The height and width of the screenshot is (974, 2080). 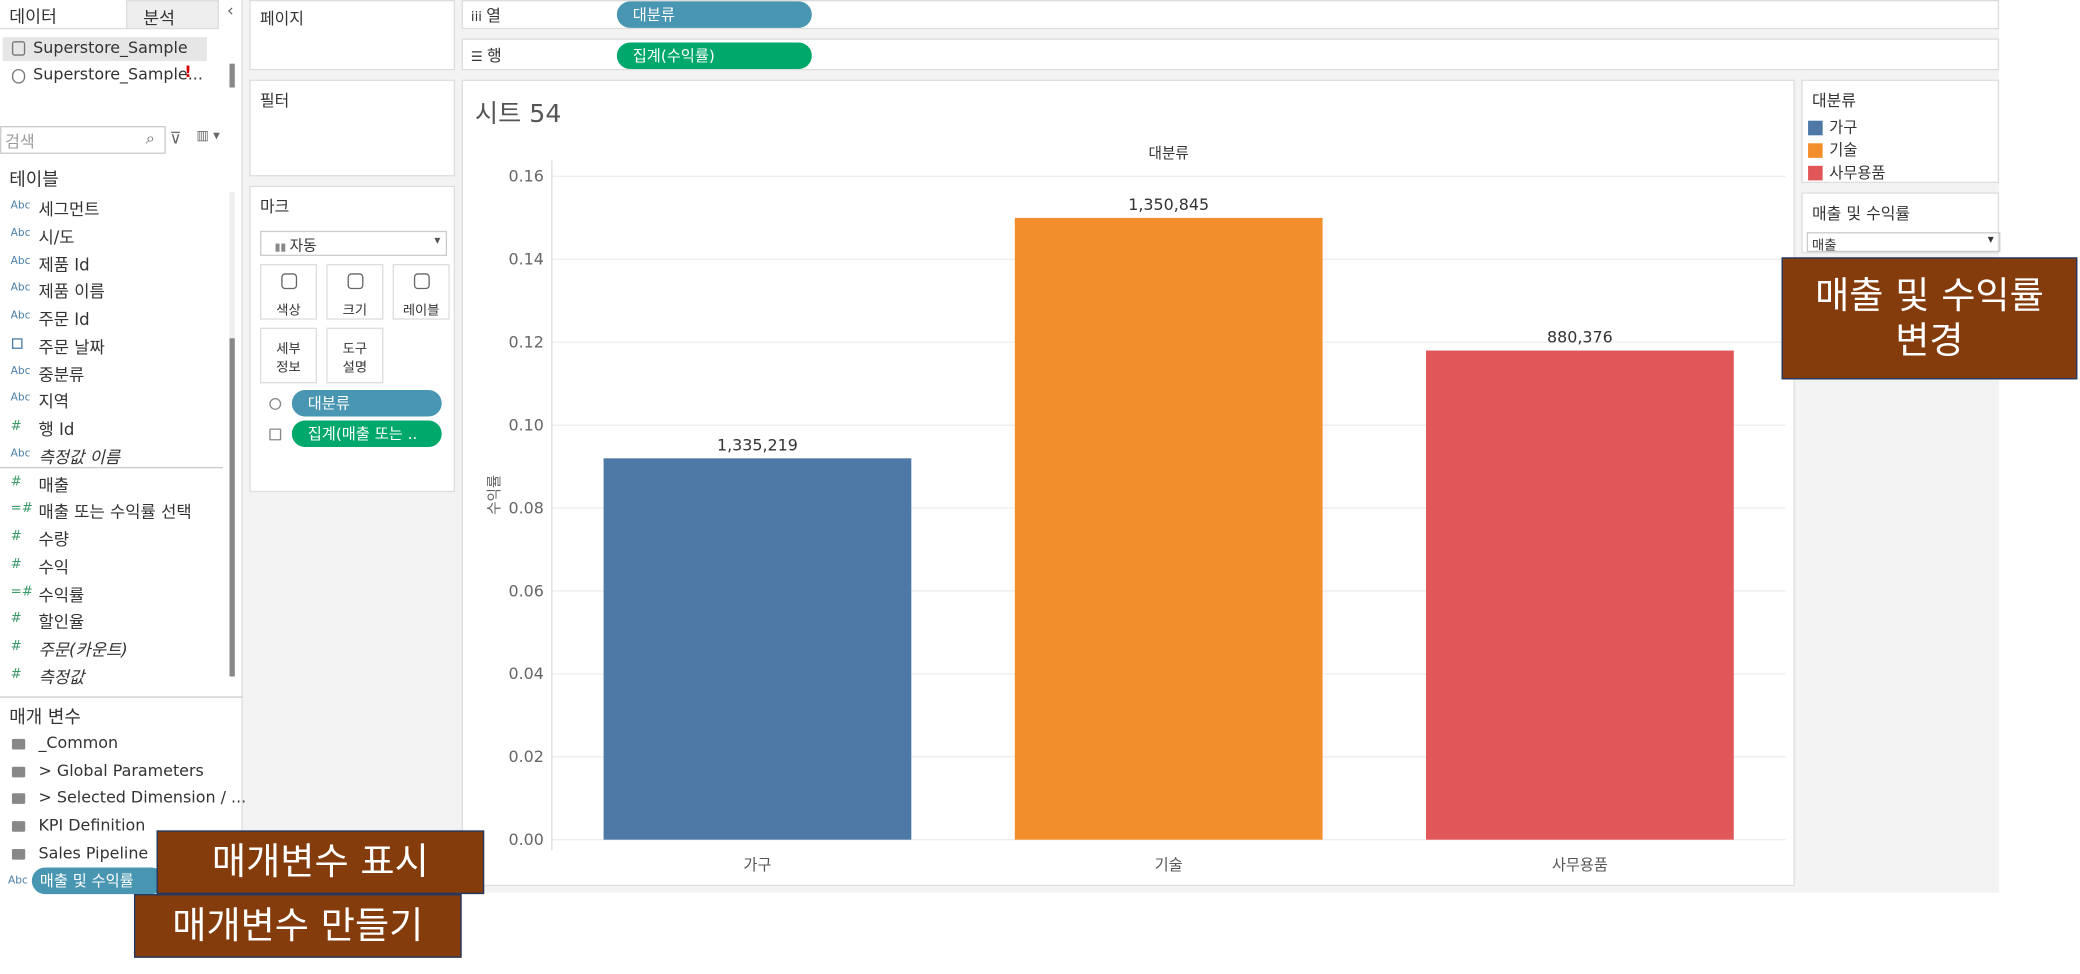 What do you see at coordinates (172, 15) in the screenshot?
I see `tab: 분석` at bounding box center [172, 15].